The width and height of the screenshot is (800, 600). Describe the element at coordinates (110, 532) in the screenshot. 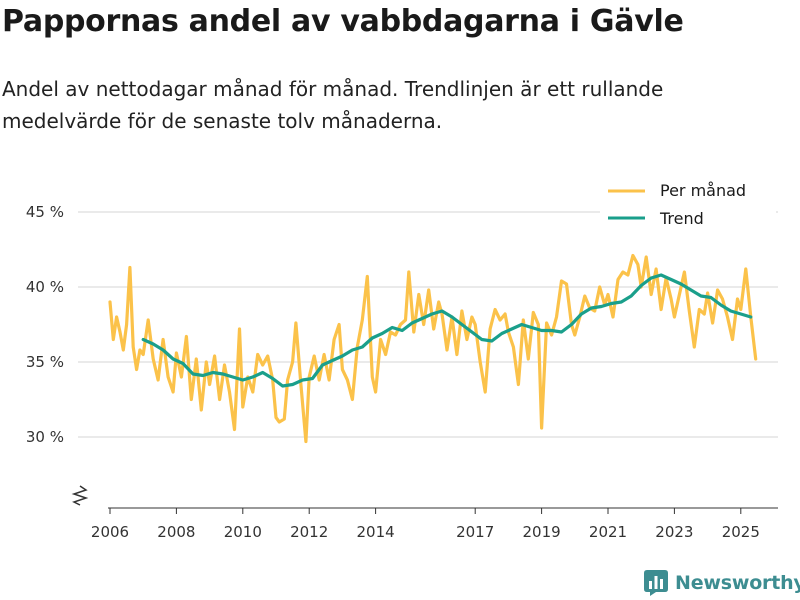

I see `x-tick-label: 2006` at that location.